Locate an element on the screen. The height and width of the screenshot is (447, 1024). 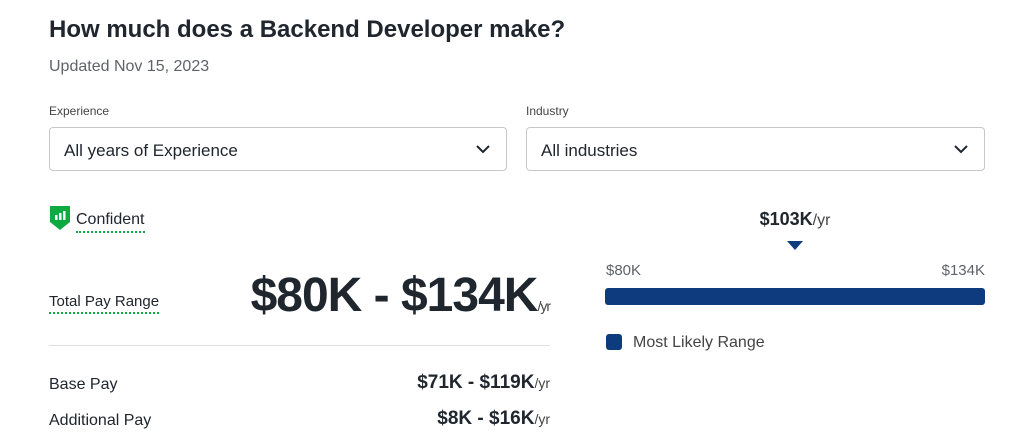
confidence-icon is located at coordinates (60, 218).